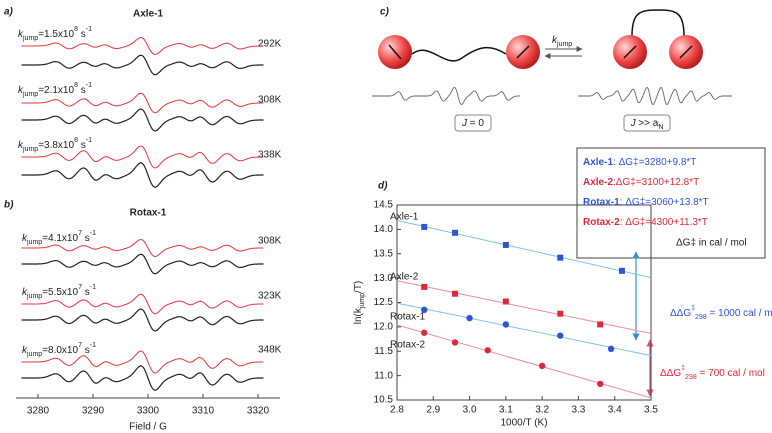  Describe the element at coordinates (712, 373) in the screenshot. I see `annotation: ΔΔG‡298 = 700 cal / mol` at that location.